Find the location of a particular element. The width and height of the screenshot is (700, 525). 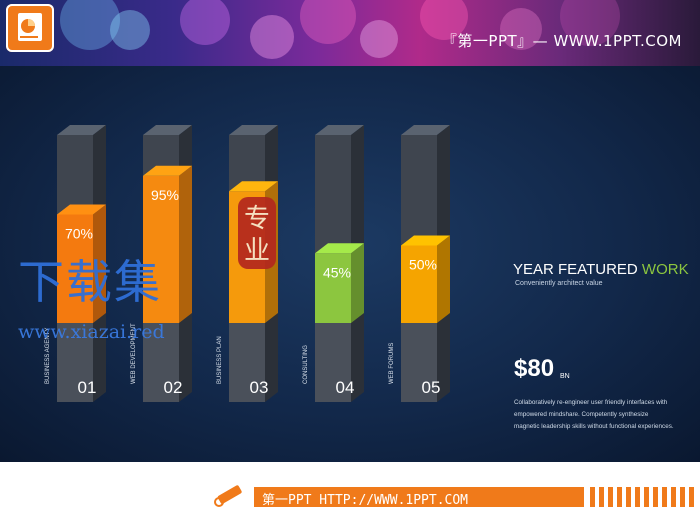

header-title: 『第一PPT』— WWW.1PPT.COM is located at coordinates (561, 41).